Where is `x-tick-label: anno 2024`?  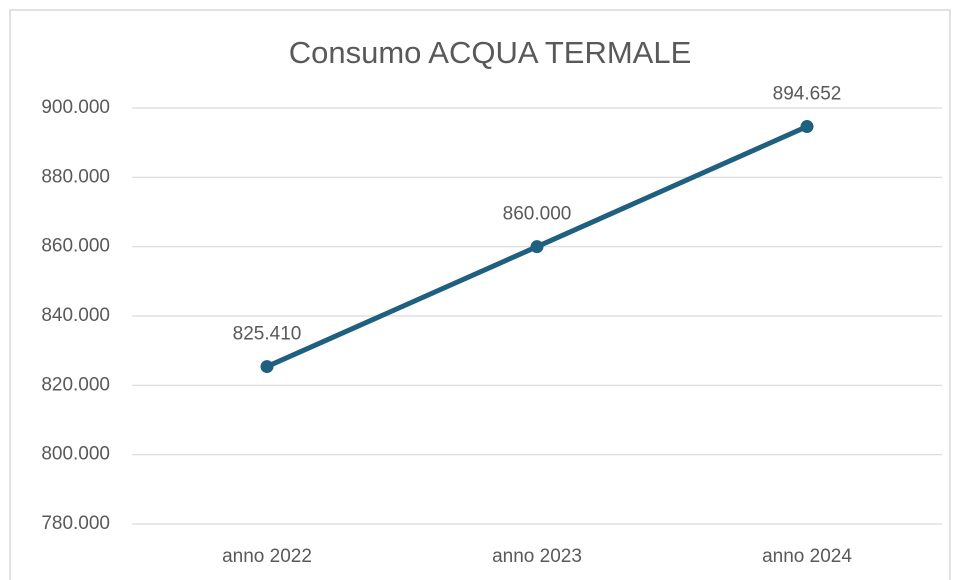
x-tick-label: anno 2024 is located at coordinates (807, 556).